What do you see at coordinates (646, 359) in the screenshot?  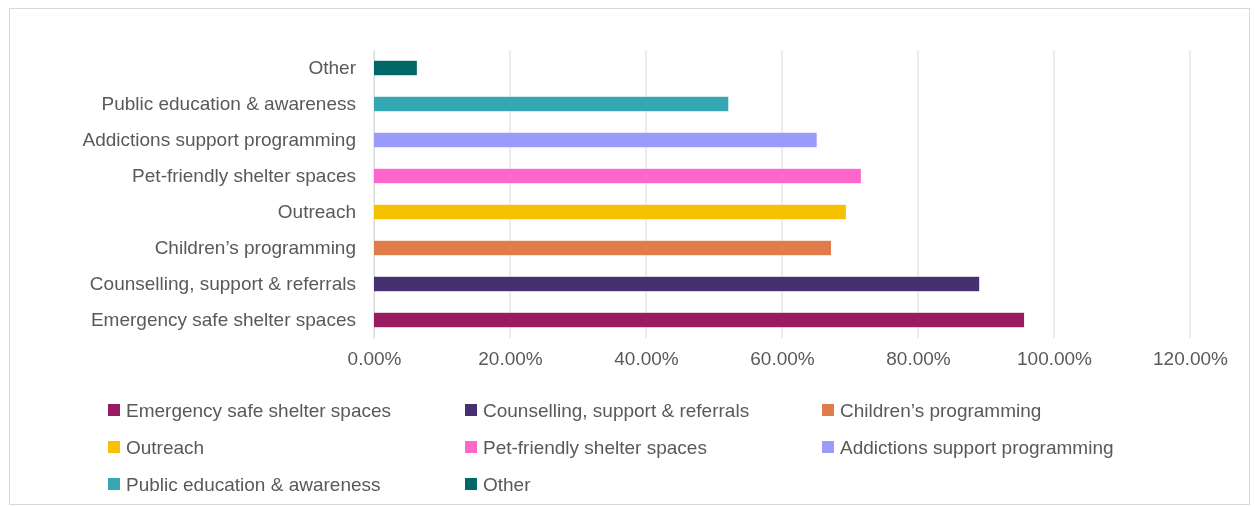 I see `x-tick-label: 40.00%` at bounding box center [646, 359].